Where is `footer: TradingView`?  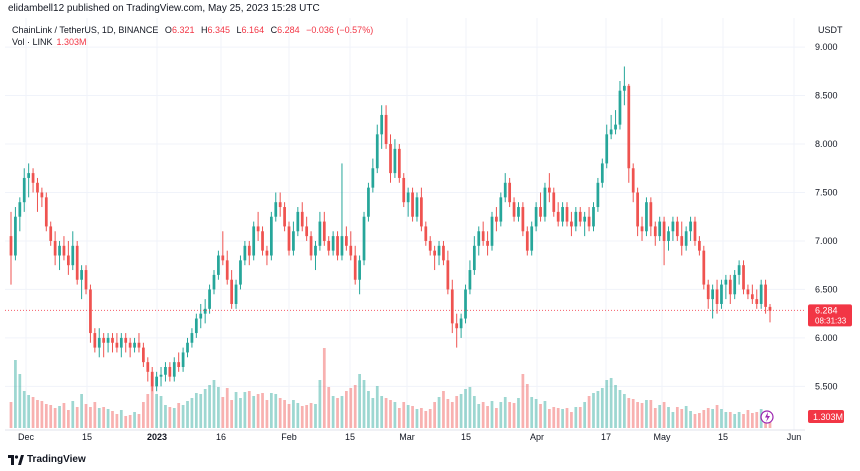
footer: TradingView is located at coordinates (430, 460).